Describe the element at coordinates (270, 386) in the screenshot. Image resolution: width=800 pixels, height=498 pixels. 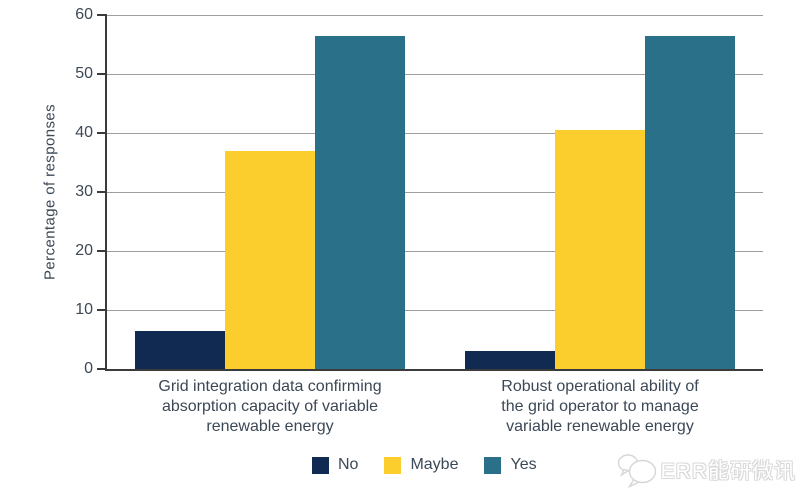
I see `x-category-label-line: Grid integration data confirming` at that location.